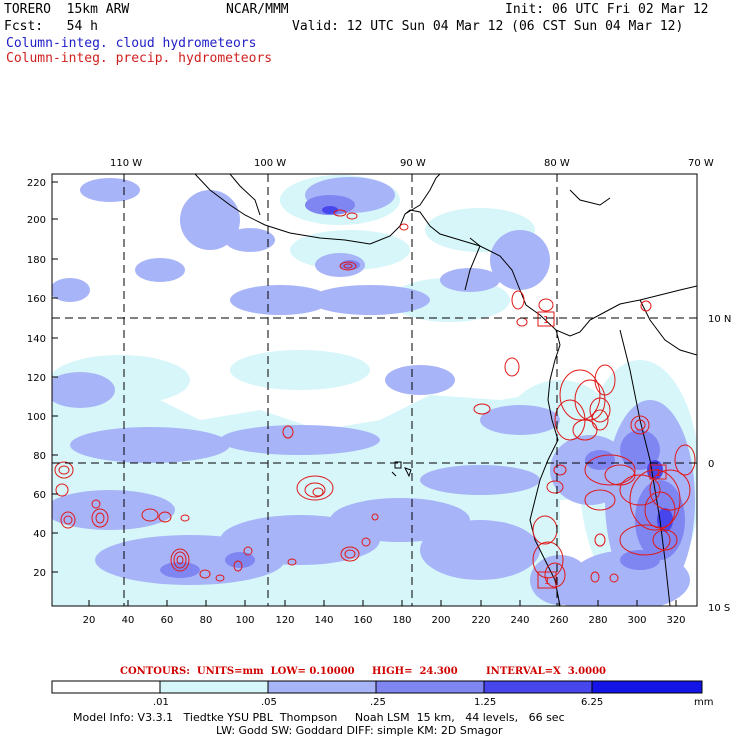  Describe the element at coordinates (701, 163) in the screenshot. I see `lon-label: 70 W` at that location.